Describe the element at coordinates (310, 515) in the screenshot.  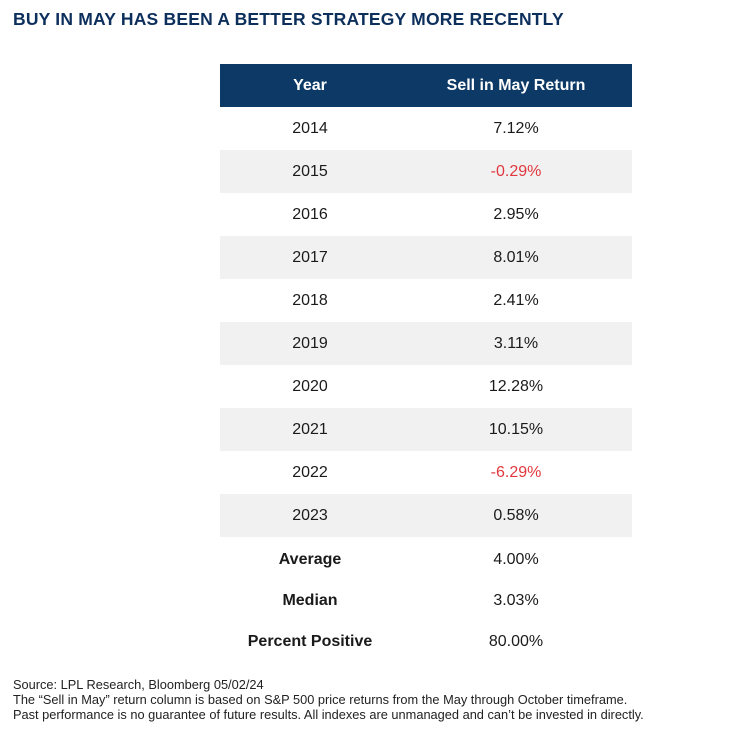
I see `year-cell: 2023` at that location.